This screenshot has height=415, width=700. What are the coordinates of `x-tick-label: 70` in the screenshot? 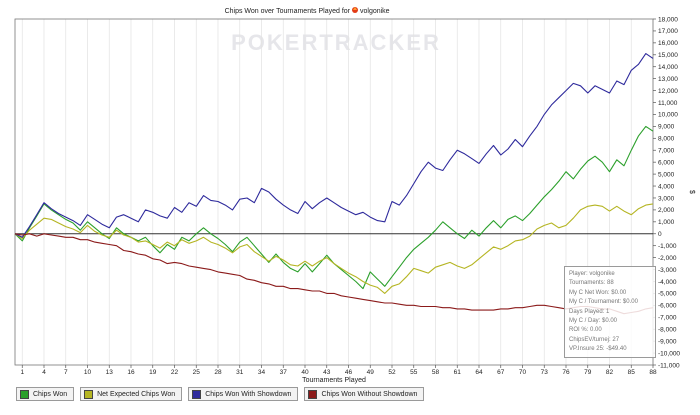 It's located at (523, 372).